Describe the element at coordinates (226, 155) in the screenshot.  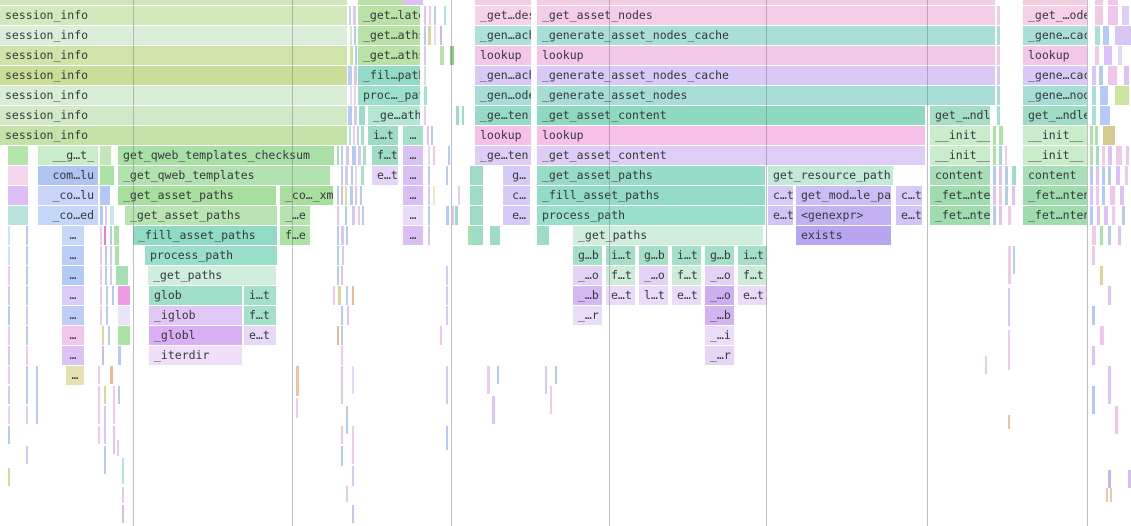
I see `flame-frame: get_qweb_templates_checksum` at that location.